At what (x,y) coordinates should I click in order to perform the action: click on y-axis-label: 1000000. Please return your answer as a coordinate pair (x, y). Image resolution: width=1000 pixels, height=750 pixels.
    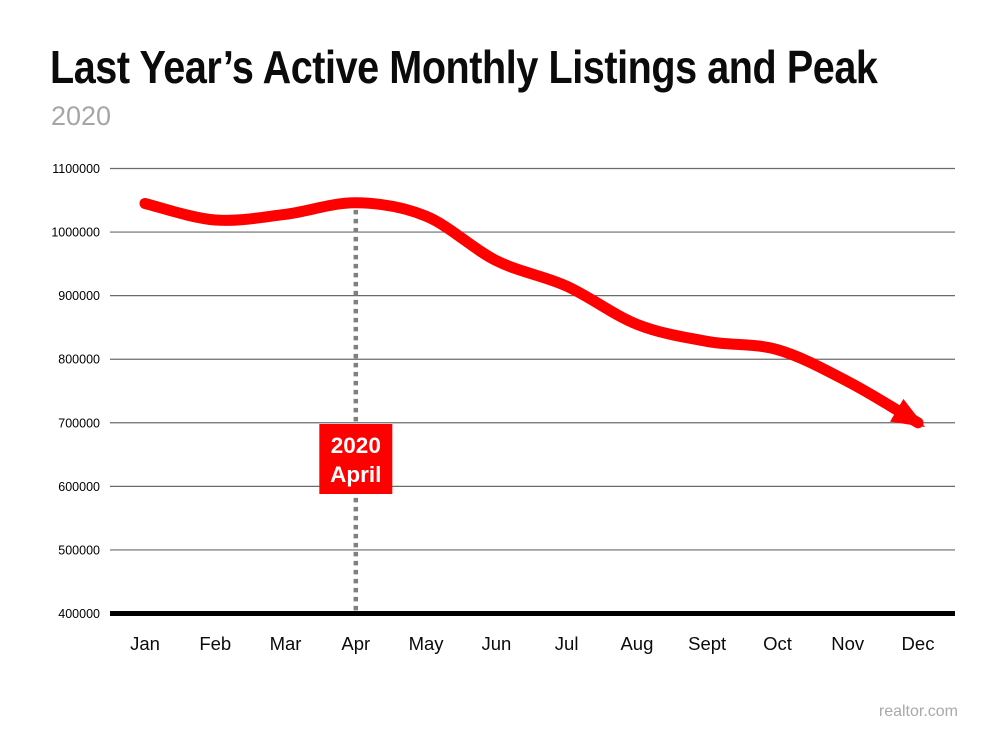
    Looking at the image, I should click on (75, 233).